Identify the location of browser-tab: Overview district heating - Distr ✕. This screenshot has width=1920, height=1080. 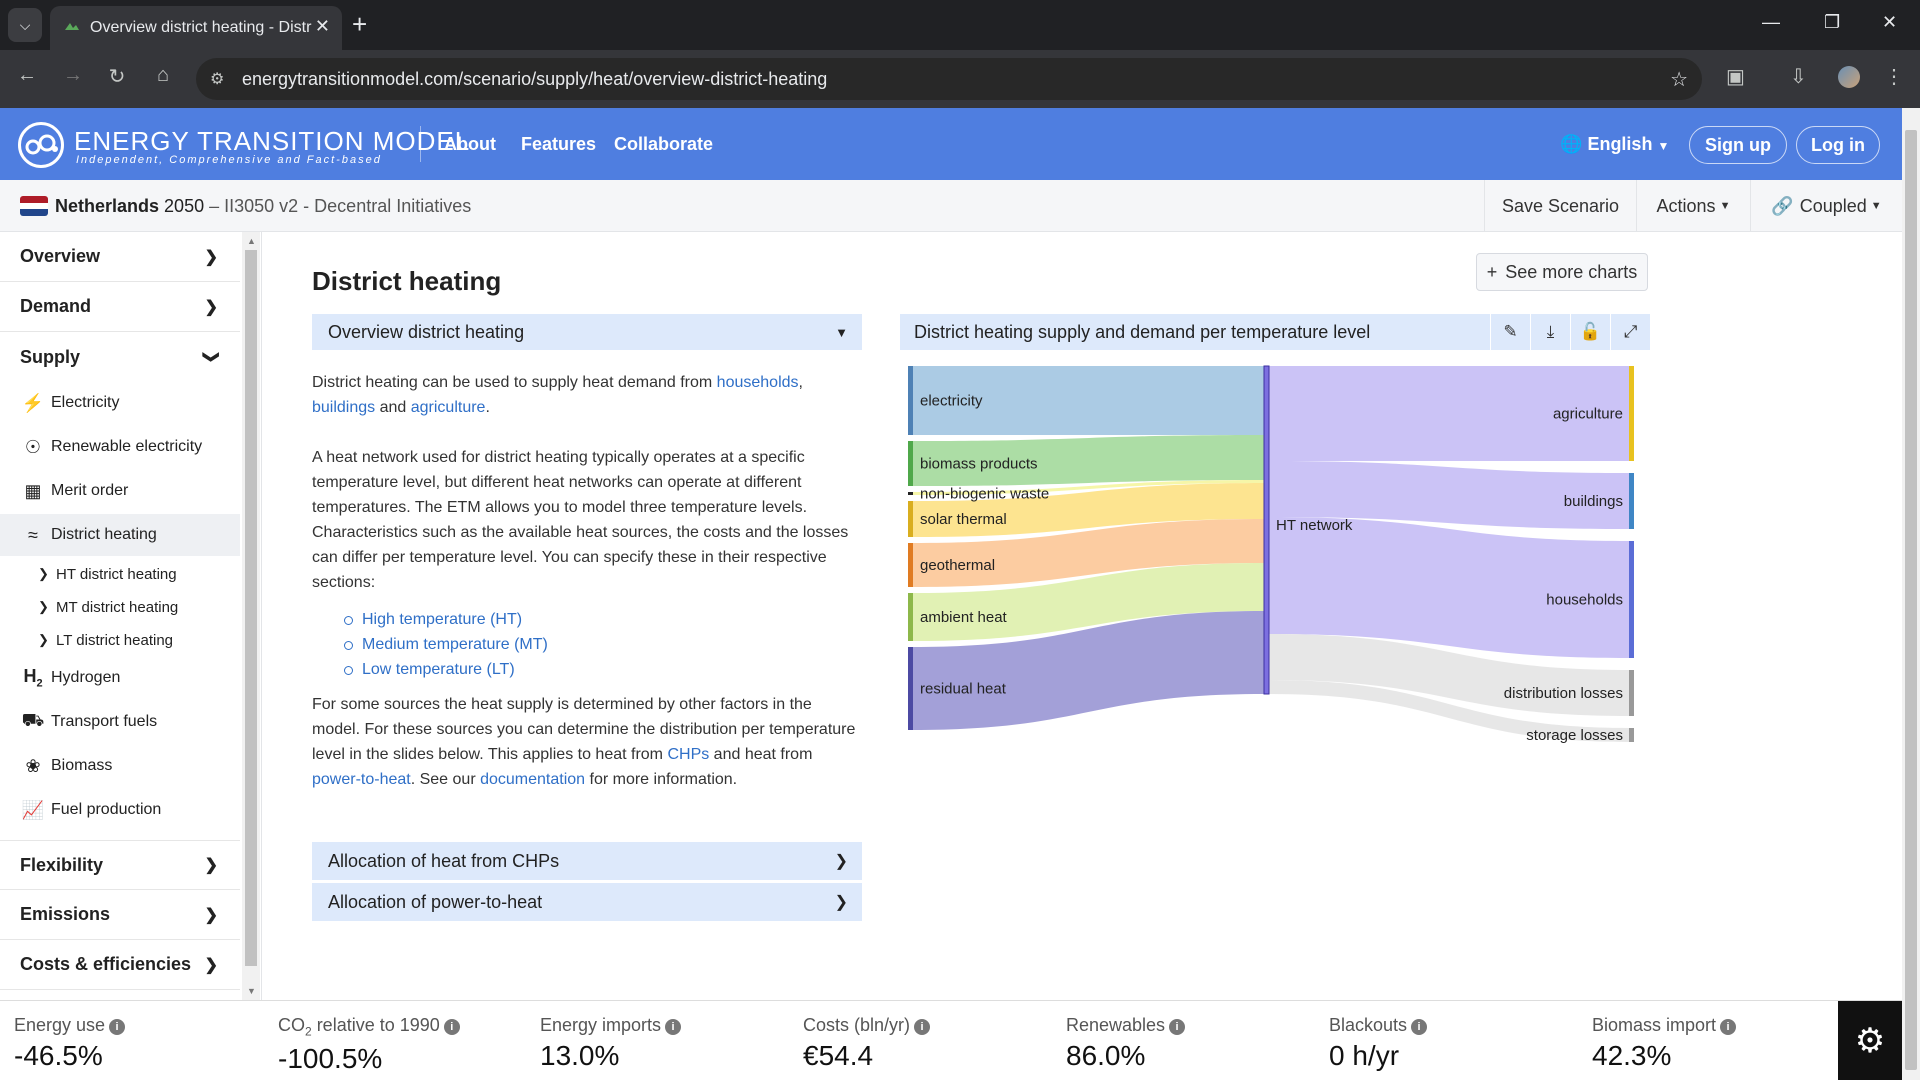
(196, 28).